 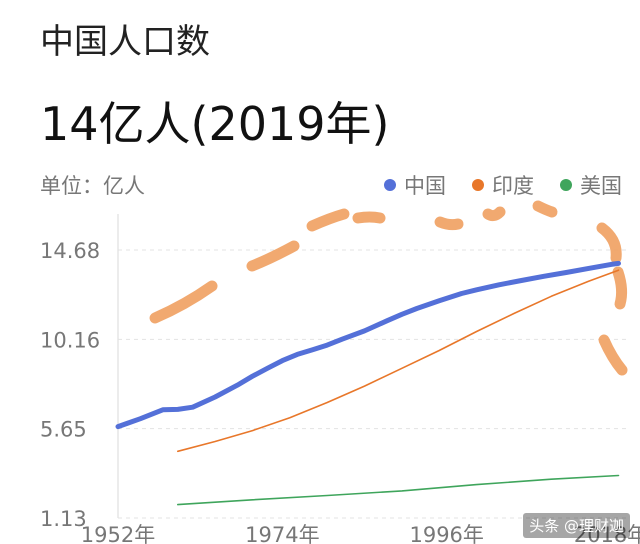 I want to click on legend-dot-india, so click(x=478, y=185).